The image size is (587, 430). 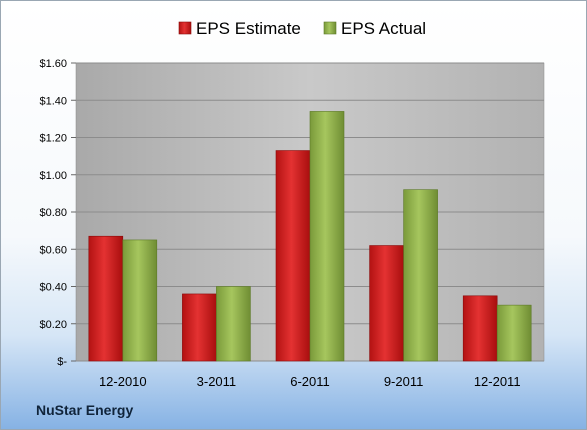 What do you see at coordinates (302, 28) in the screenshot?
I see `legend: EPS Estimate EPS Actual` at bounding box center [302, 28].